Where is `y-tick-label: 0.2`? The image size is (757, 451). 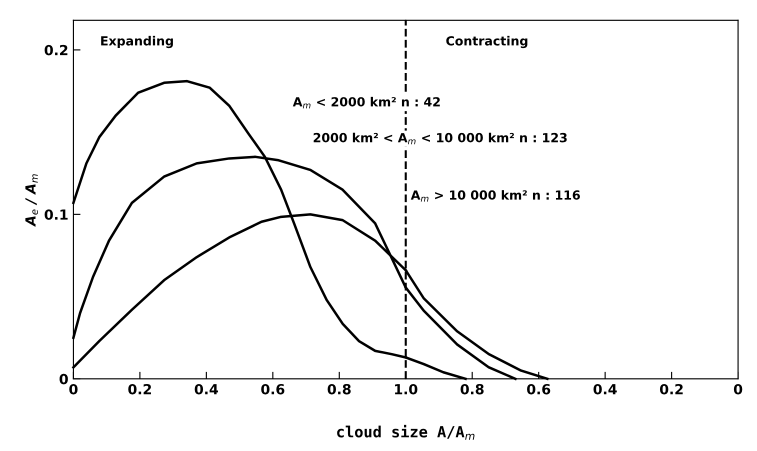
y-tick-label: 0.2 is located at coordinates (56, 50).